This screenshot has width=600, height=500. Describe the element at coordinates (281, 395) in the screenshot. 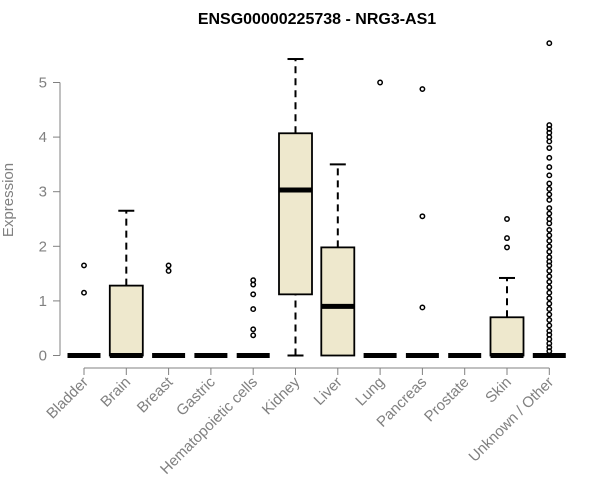

I see `x-tick-label: Kidney` at that location.